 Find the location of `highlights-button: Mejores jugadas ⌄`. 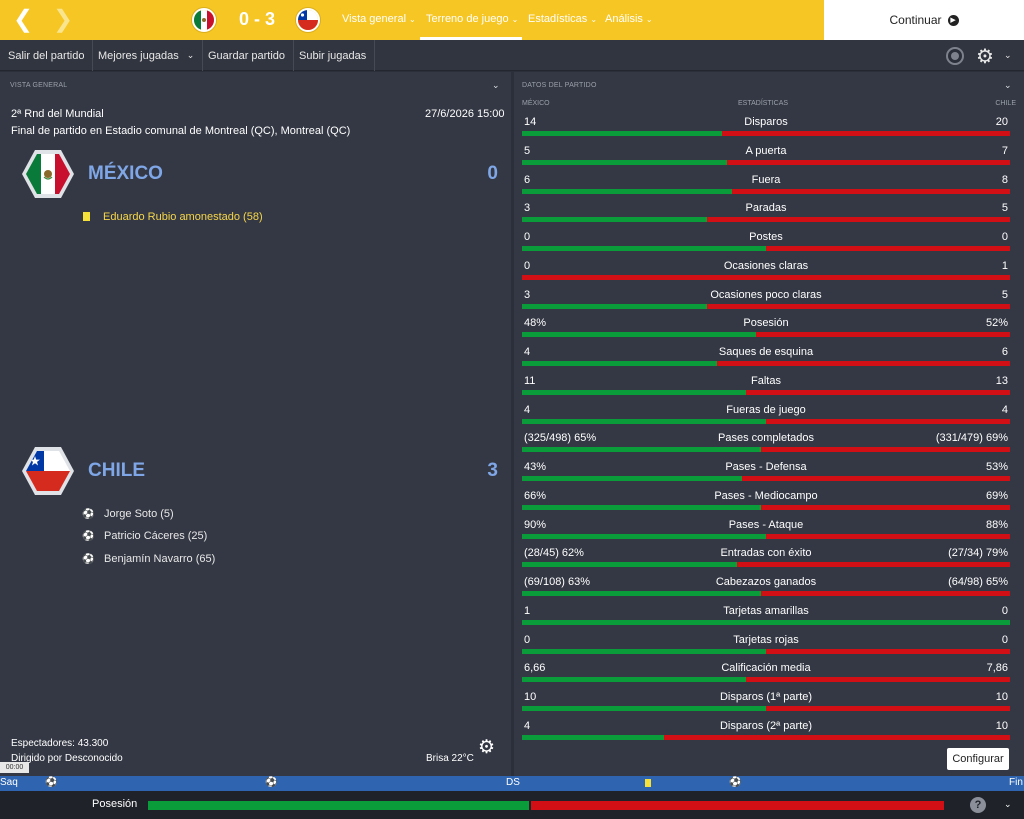

highlights-button: Mejores jugadas ⌄ is located at coordinates (147, 55).